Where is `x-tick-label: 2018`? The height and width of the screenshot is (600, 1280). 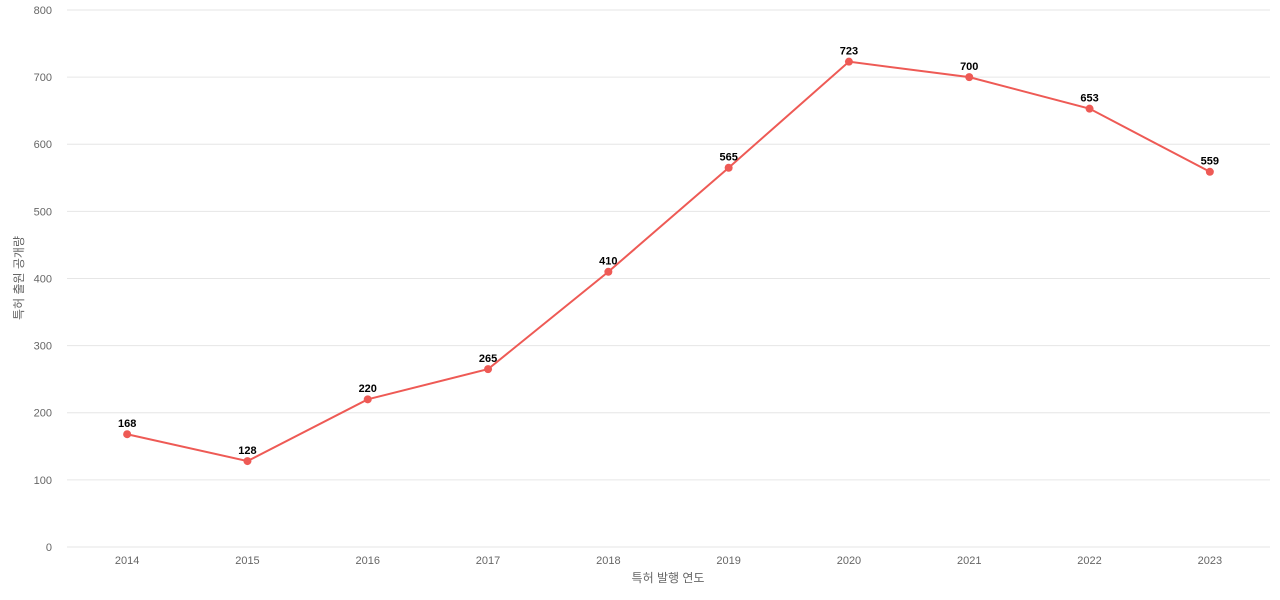
x-tick-label: 2018 is located at coordinates (608, 561).